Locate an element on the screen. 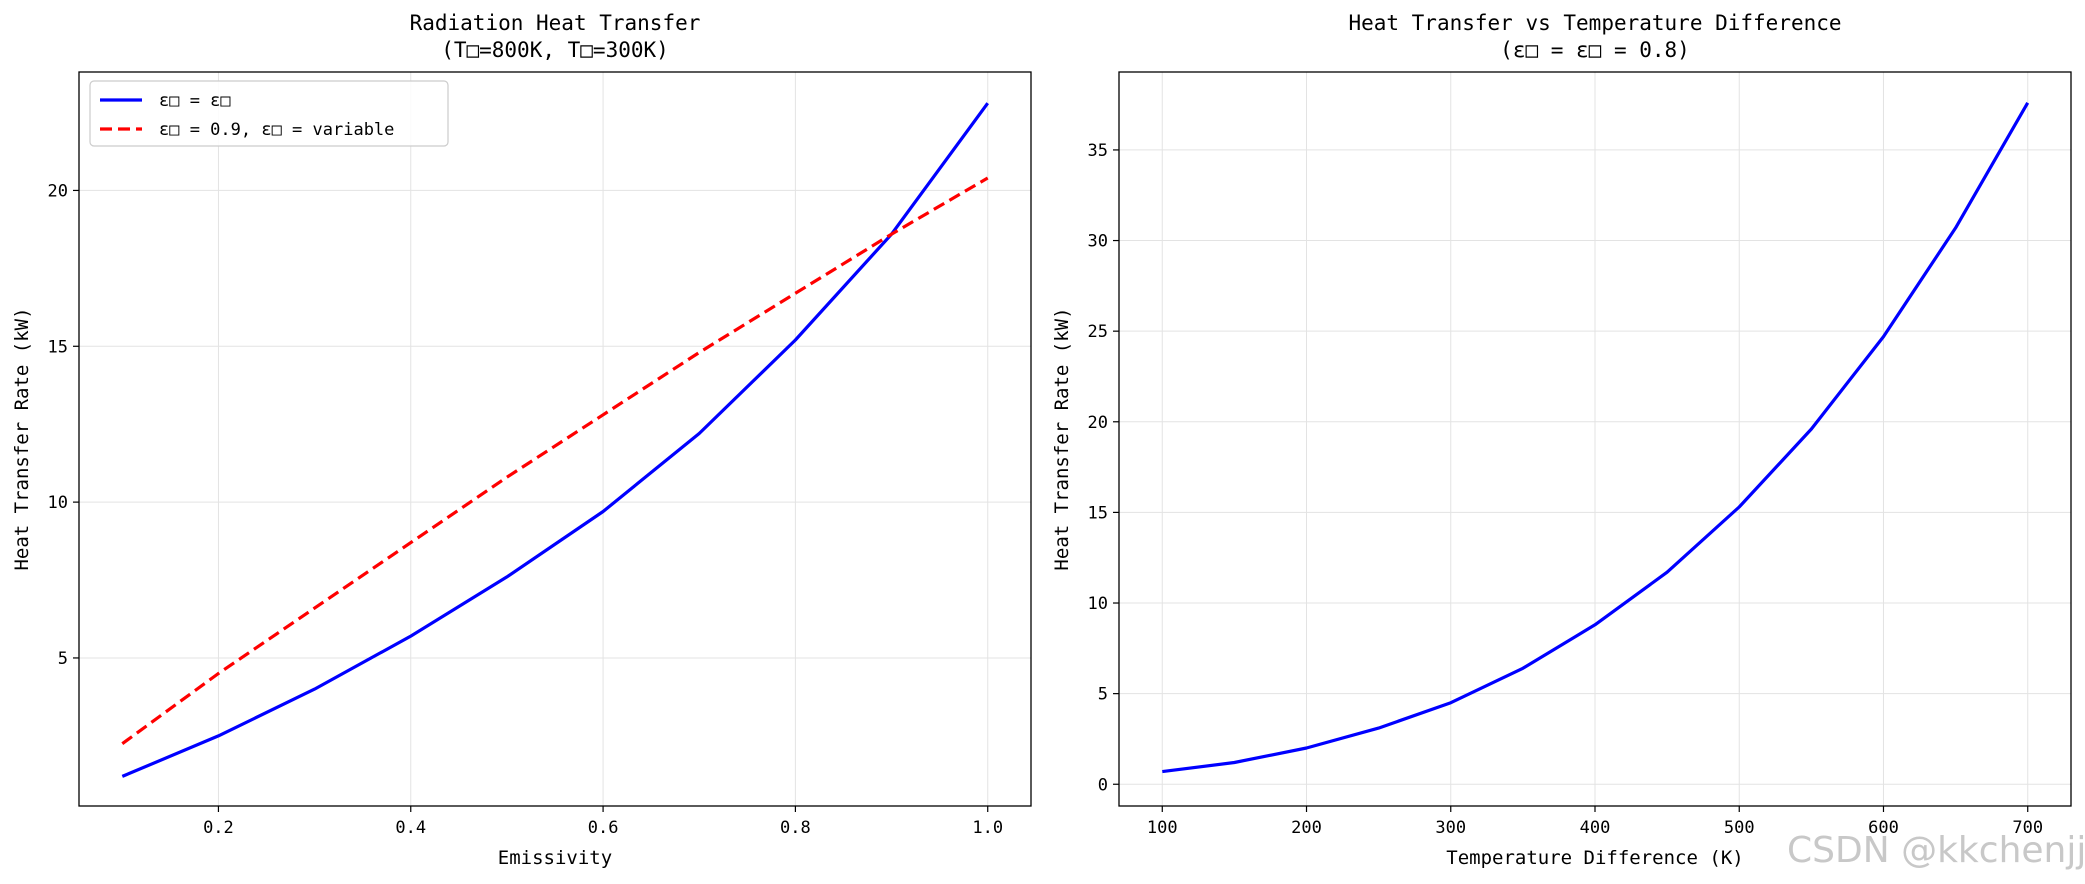 This screenshot has height=884, width=2085. legend-label-1: ε□ = ε□ is located at coordinates (195, 101).